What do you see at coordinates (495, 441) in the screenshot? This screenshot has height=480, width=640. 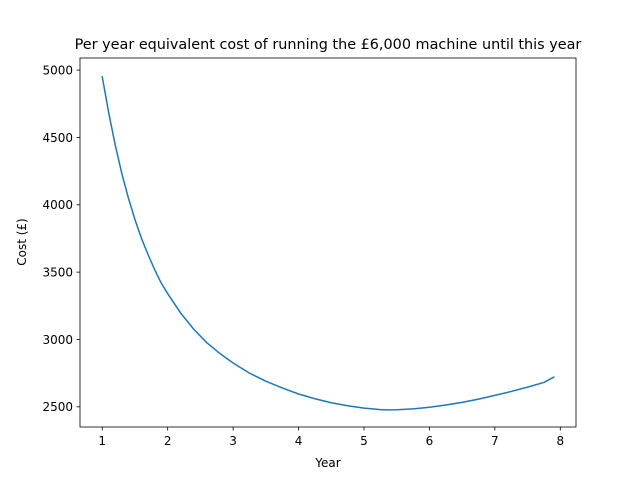 I see `x-tick-label: 7` at bounding box center [495, 441].